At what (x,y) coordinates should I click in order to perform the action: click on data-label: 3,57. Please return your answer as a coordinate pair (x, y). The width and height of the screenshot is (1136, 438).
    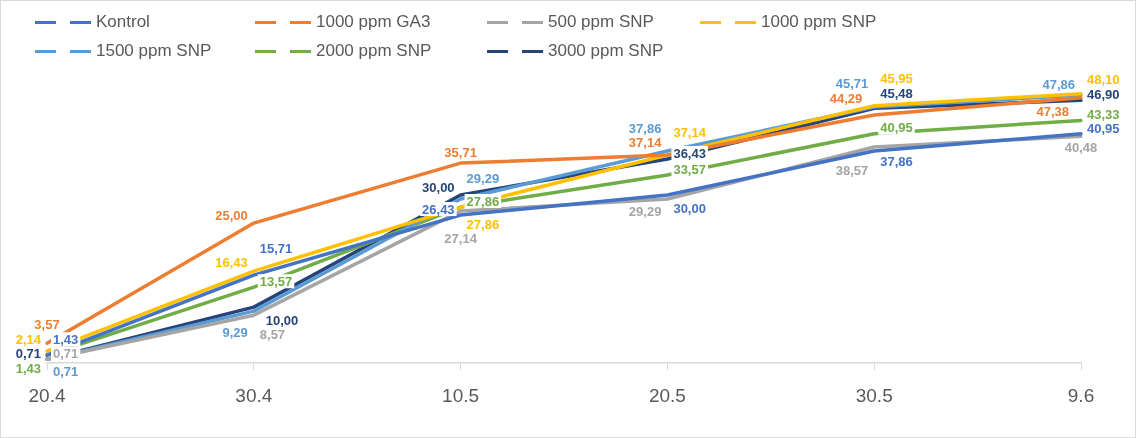
    Looking at the image, I should click on (47, 324).